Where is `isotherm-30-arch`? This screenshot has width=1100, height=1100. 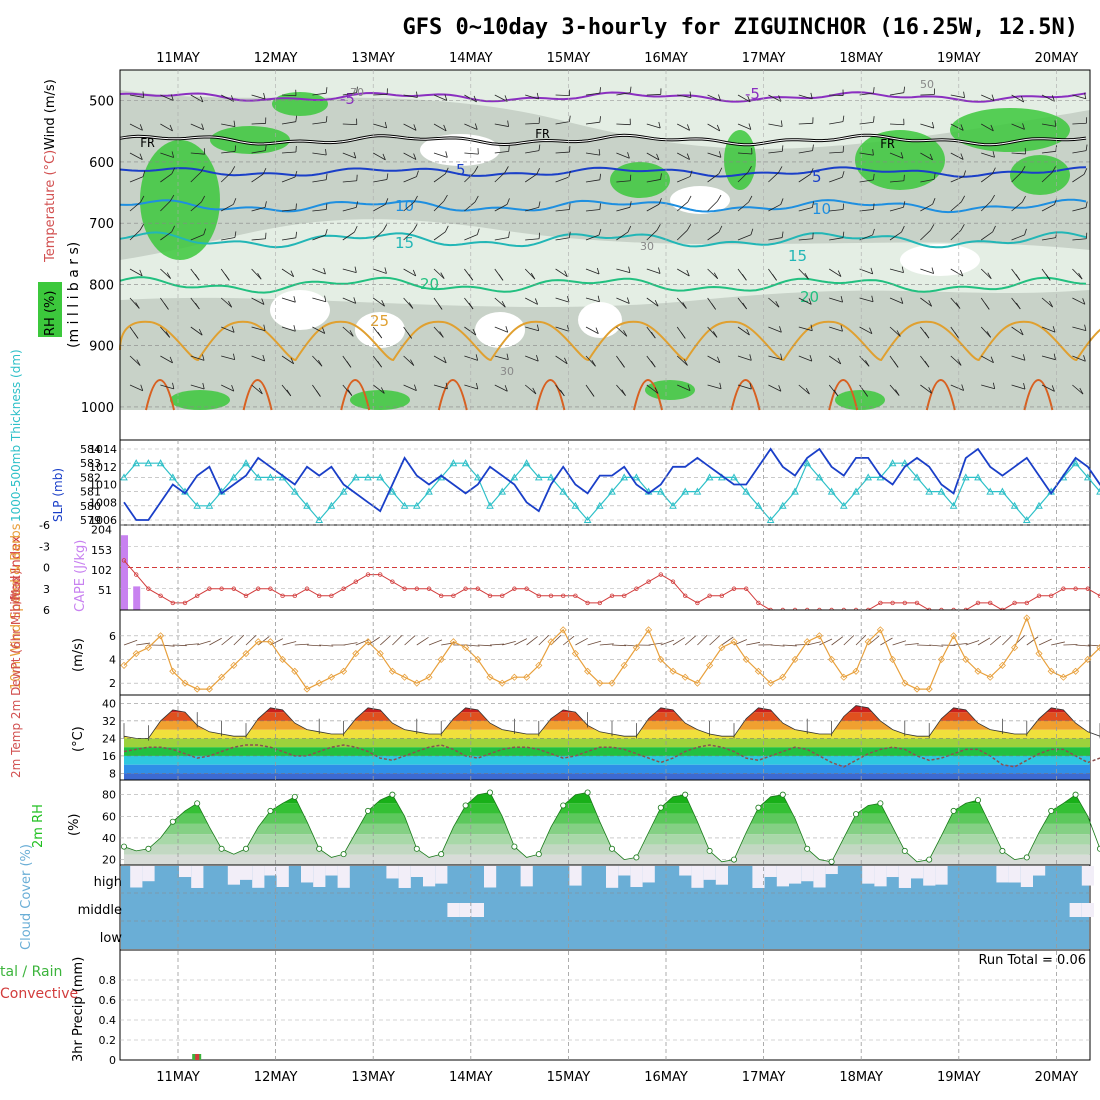
isotherm-30-arch is located at coordinates (648, 395).